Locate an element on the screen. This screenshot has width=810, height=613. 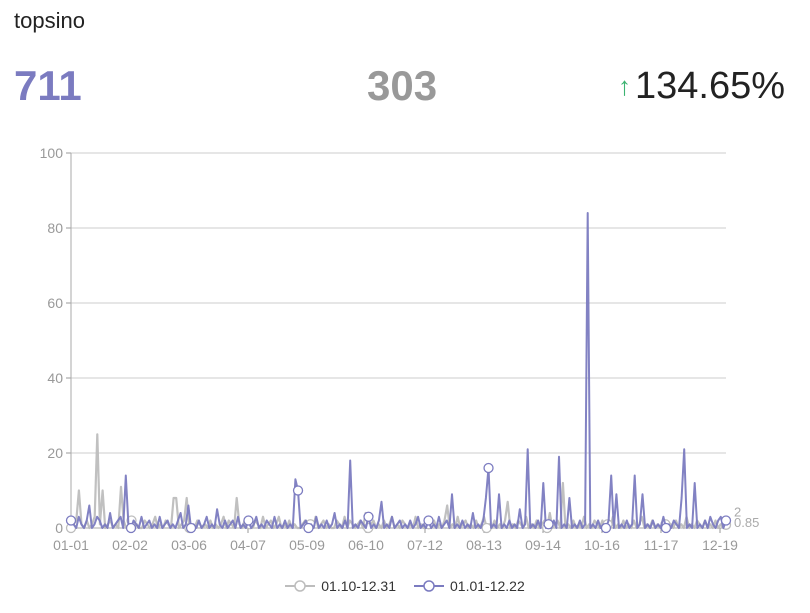
legend-item-current: 01.01-12.22 is located at coordinates (469, 586).